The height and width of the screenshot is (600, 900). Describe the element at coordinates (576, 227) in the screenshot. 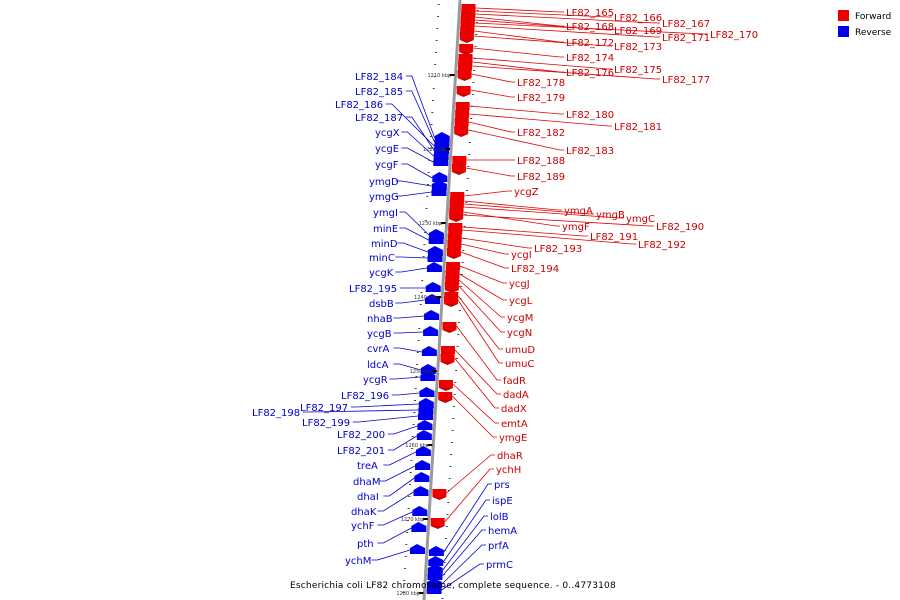

I see `forward-gene-label: ymgF` at that location.